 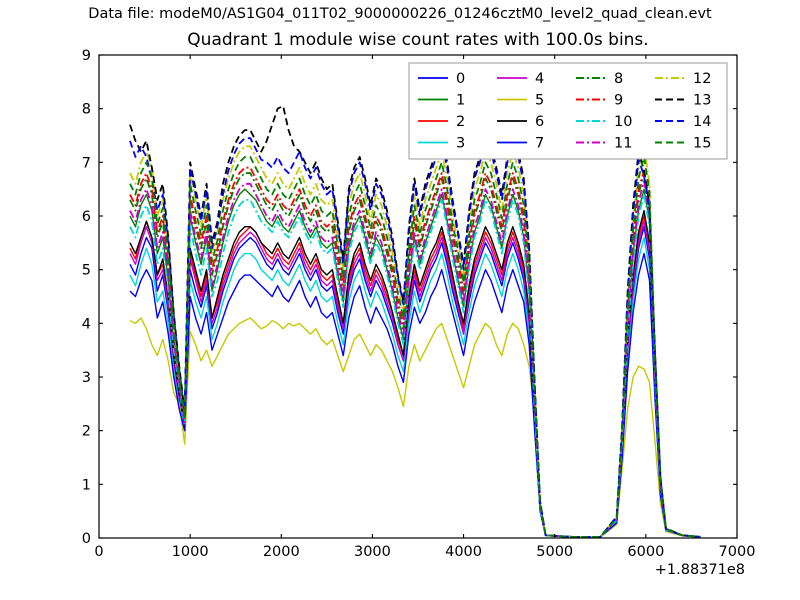 I want to click on x-tick-label-2000: 2000, so click(x=281, y=552).